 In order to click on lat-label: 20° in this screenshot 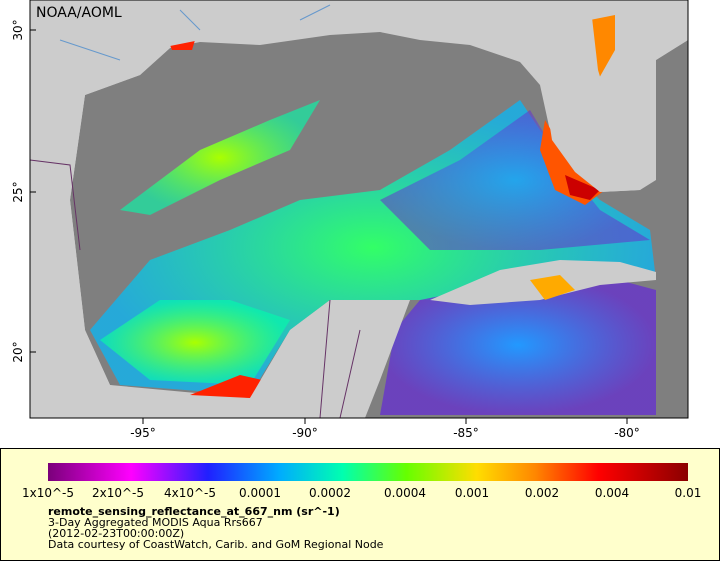, I will do `click(18, 351)`.